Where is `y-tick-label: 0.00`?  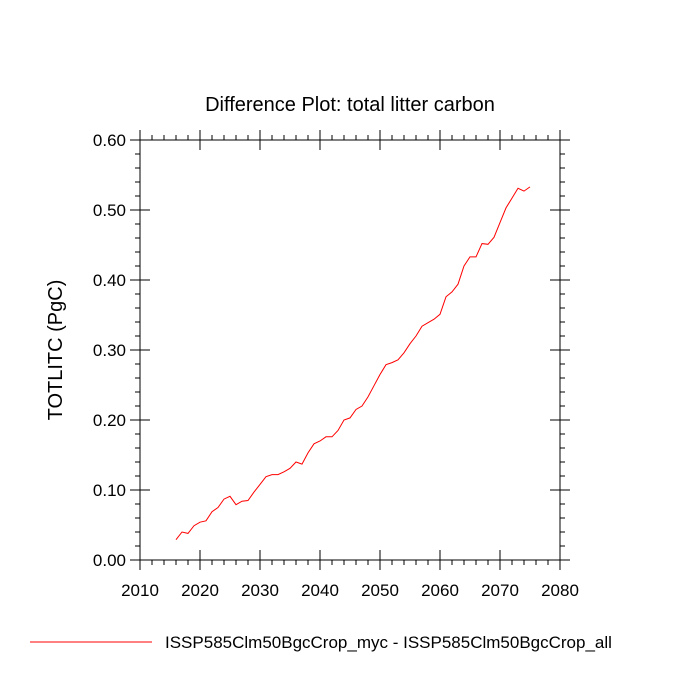
y-tick-label: 0.00 is located at coordinates (109, 560).